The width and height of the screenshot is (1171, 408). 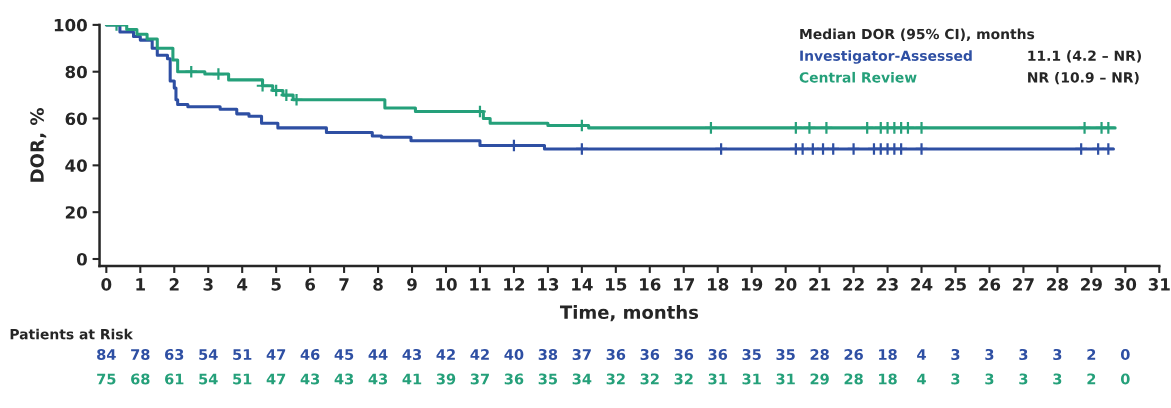 What do you see at coordinates (76, 119) in the screenshot?
I see `y-tick-label: 60` at bounding box center [76, 119].